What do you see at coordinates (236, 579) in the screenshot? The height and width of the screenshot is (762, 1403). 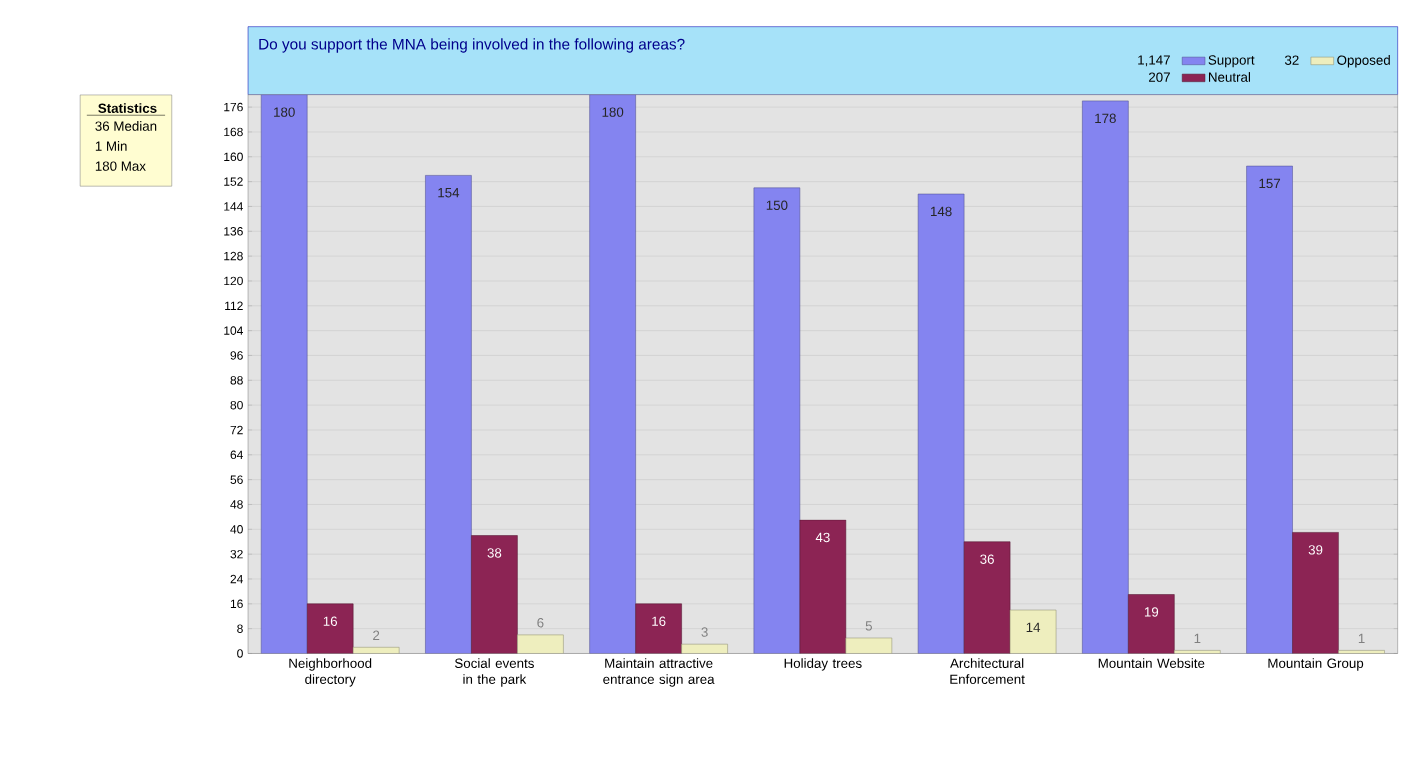 I see `y-tick-label: 24` at bounding box center [236, 579].